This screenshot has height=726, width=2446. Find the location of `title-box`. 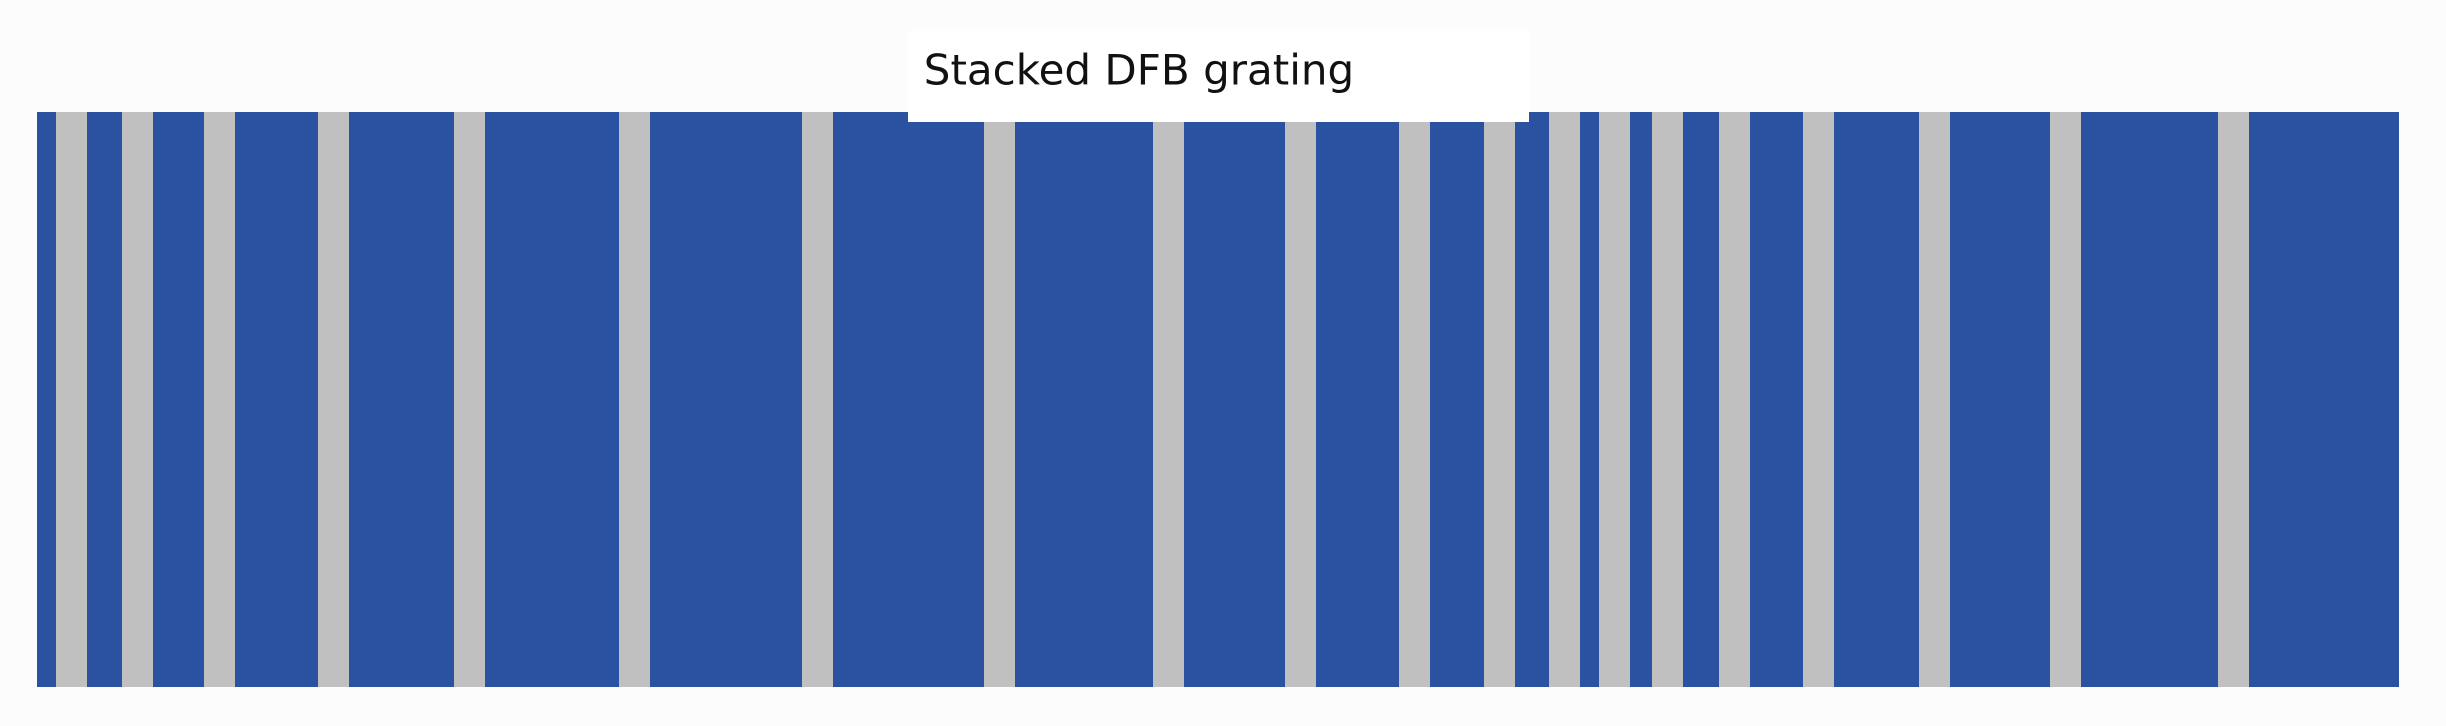

title-box is located at coordinates (1218, 76).